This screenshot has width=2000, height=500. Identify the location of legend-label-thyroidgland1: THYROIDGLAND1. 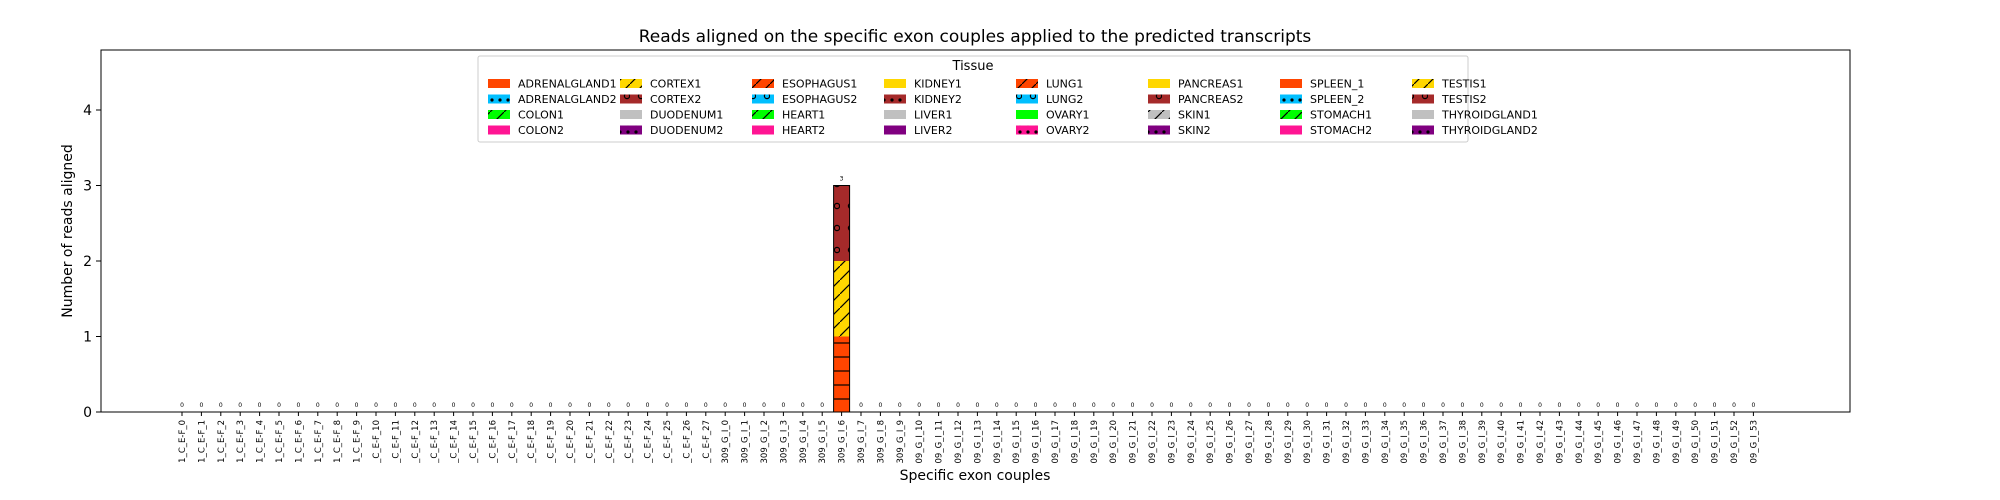
(1489, 115).